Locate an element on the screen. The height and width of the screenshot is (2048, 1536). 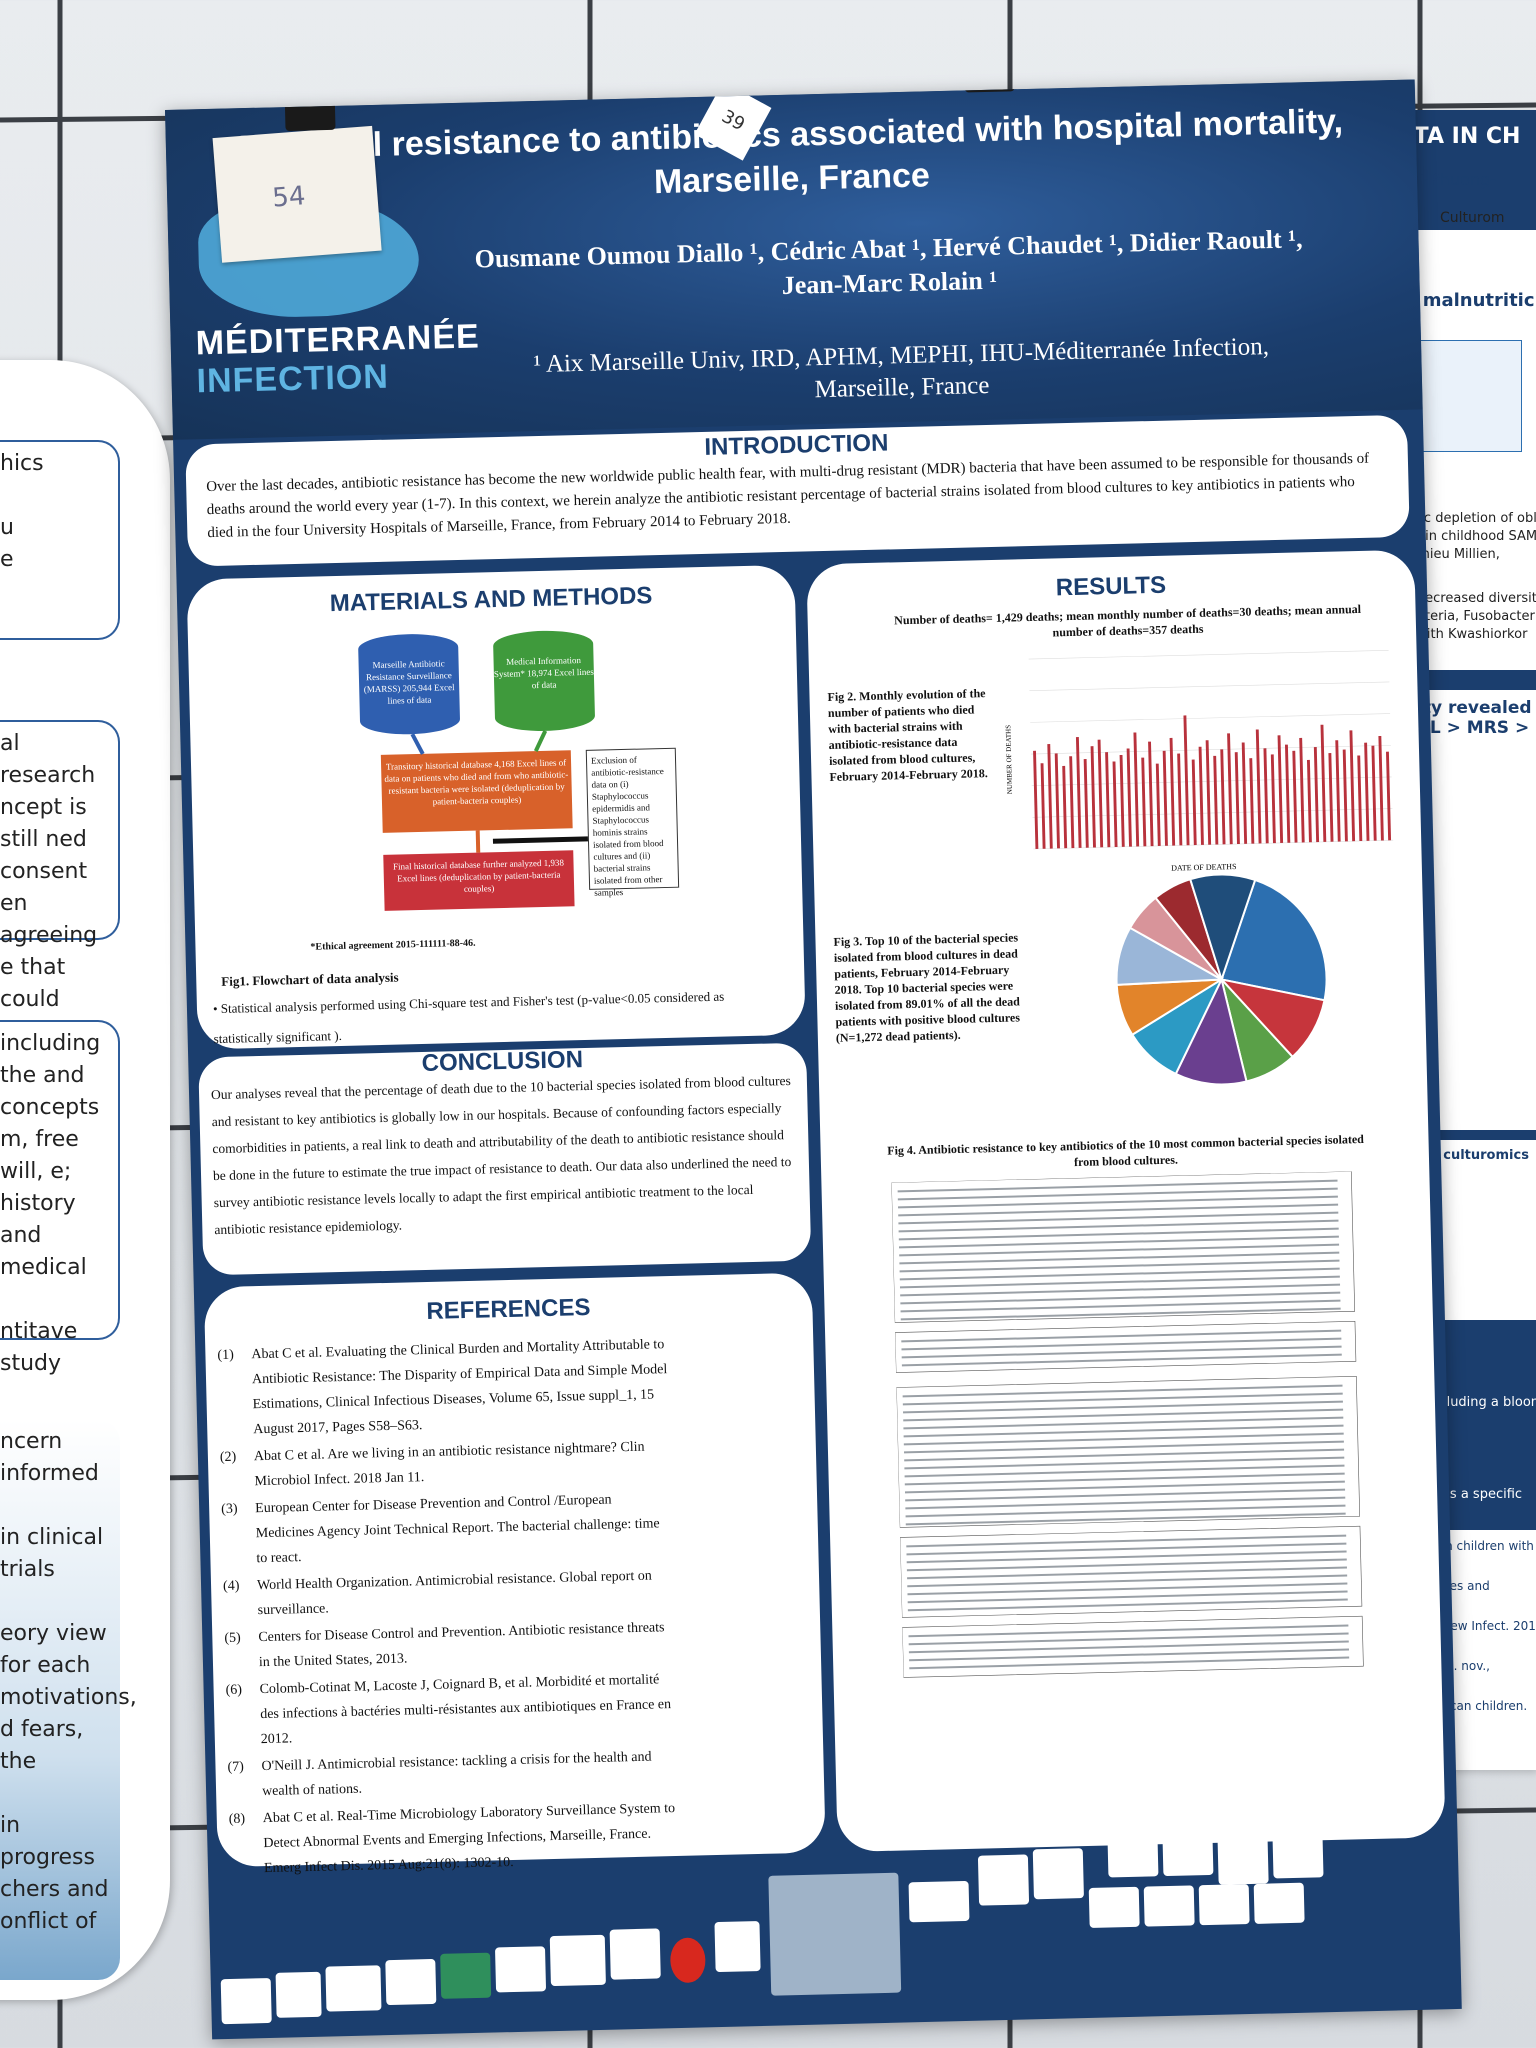
fig2-ylabel: NUMBER OF DEATHS is located at coordinates (1009, 760).